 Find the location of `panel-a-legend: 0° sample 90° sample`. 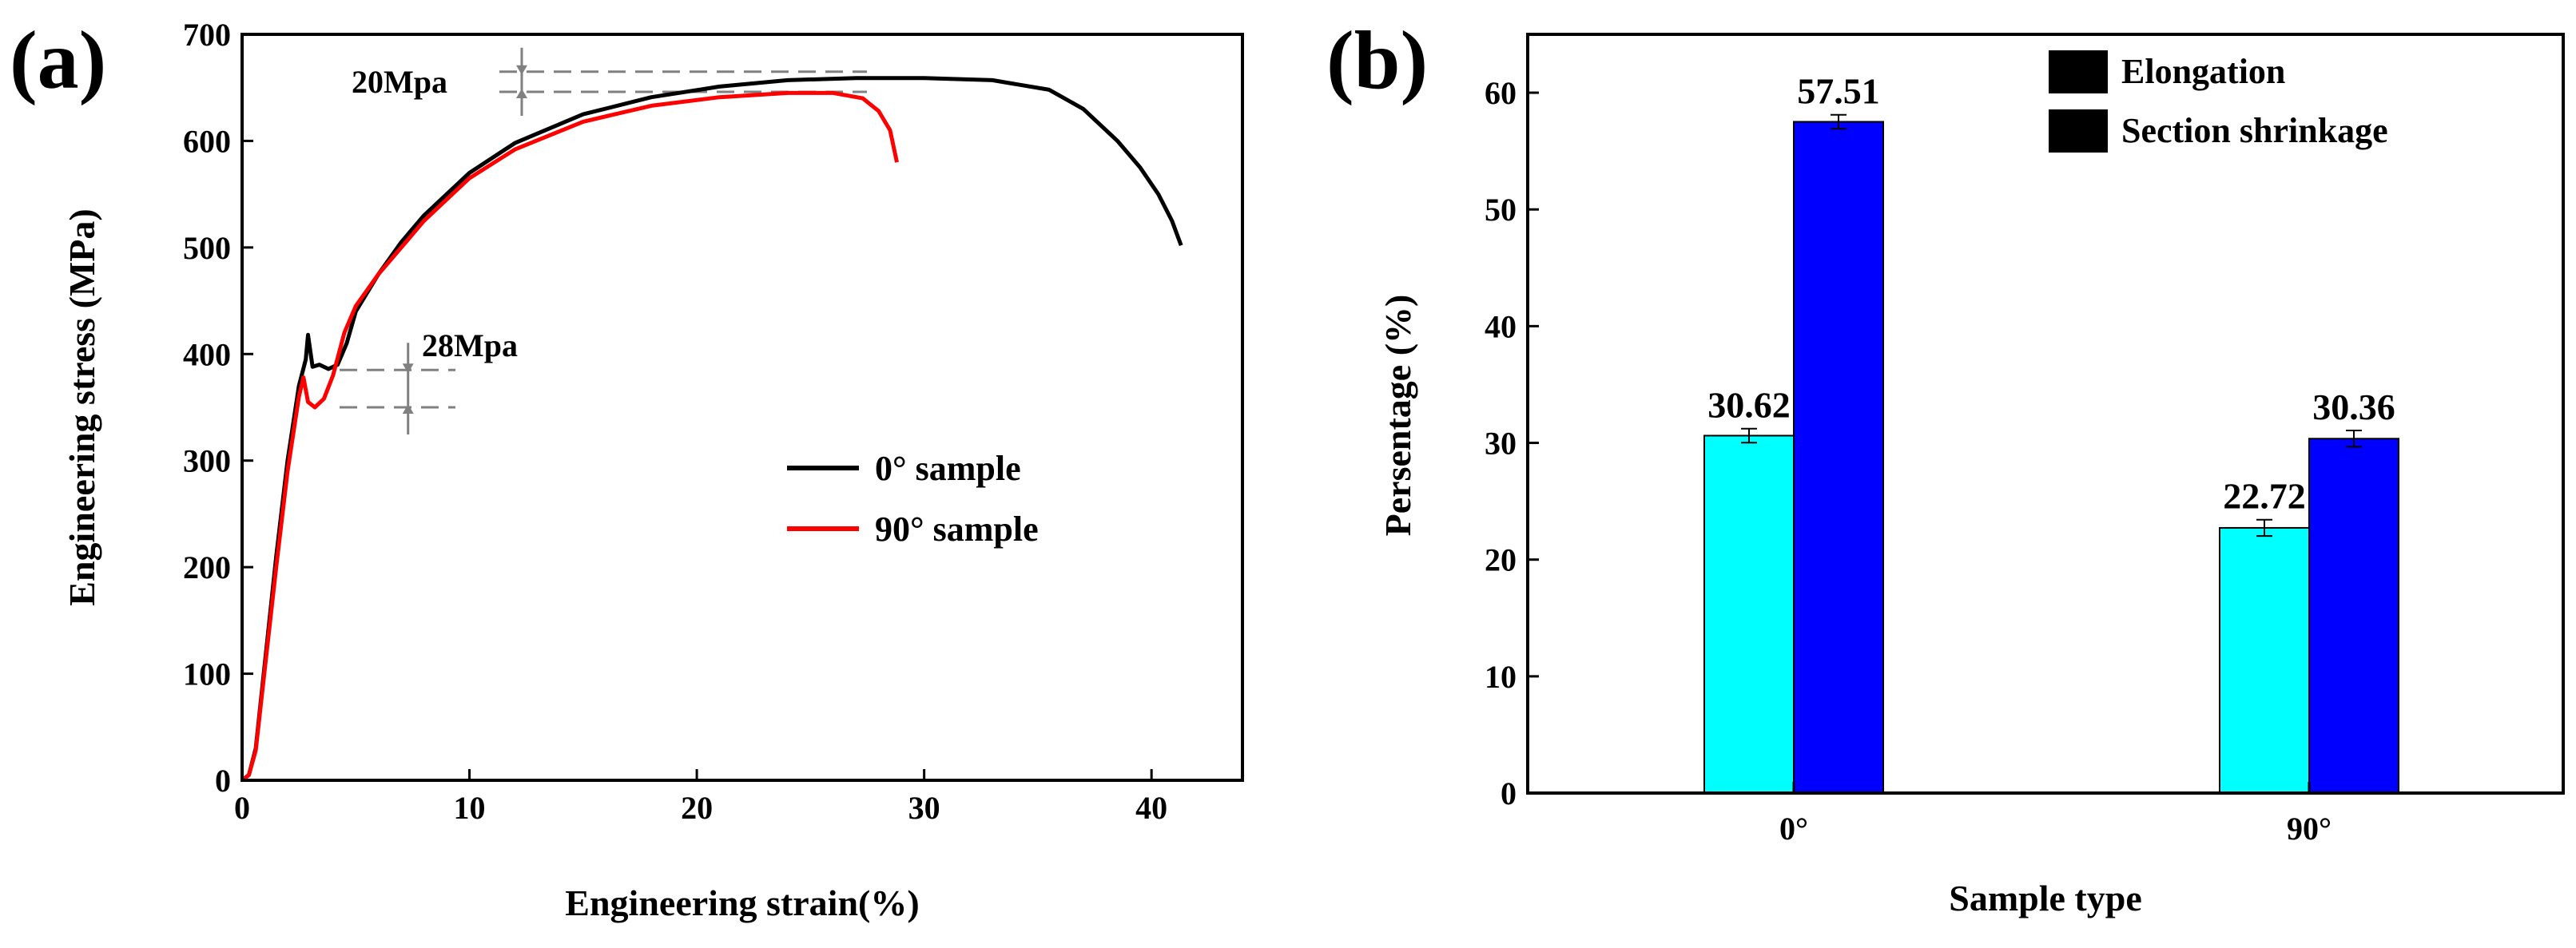

panel-a-legend: 0° sample 90° sample is located at coordinates (913, 499).